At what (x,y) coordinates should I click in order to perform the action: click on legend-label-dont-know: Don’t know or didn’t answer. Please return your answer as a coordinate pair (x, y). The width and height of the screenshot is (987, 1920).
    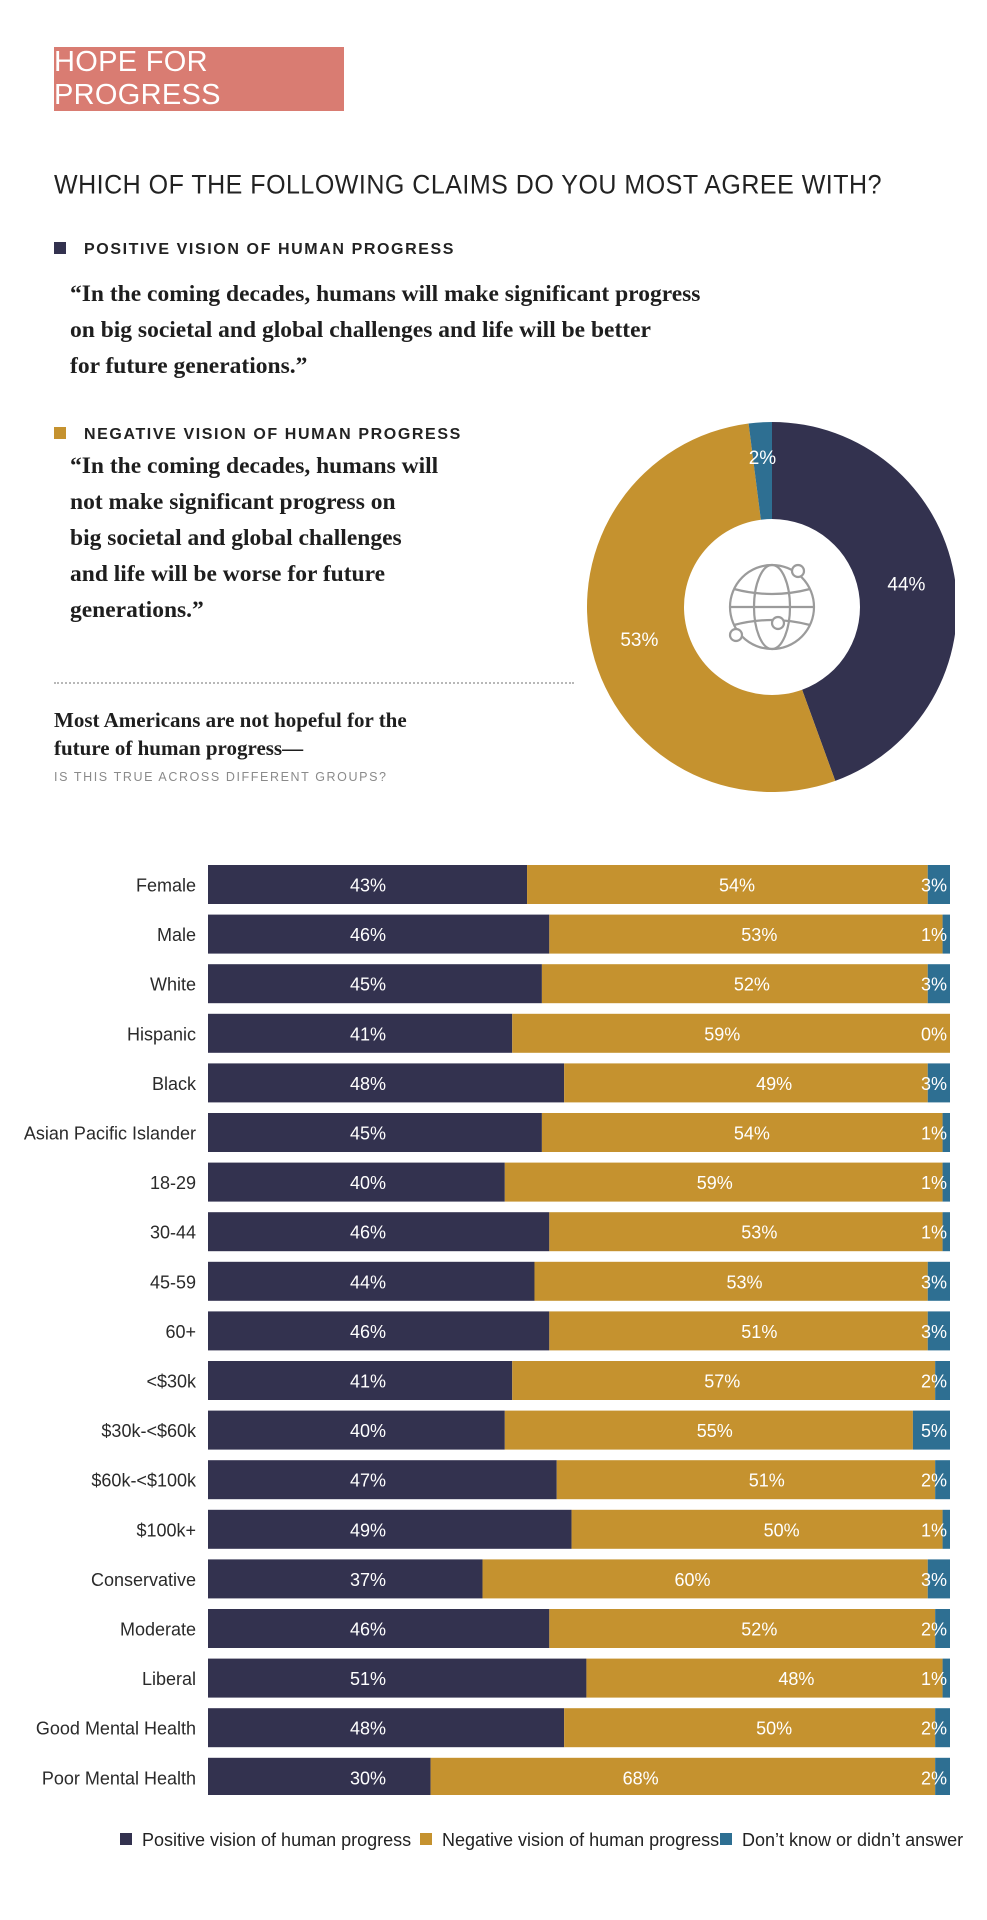
    Looking at the image, I should click on (853, 1840).